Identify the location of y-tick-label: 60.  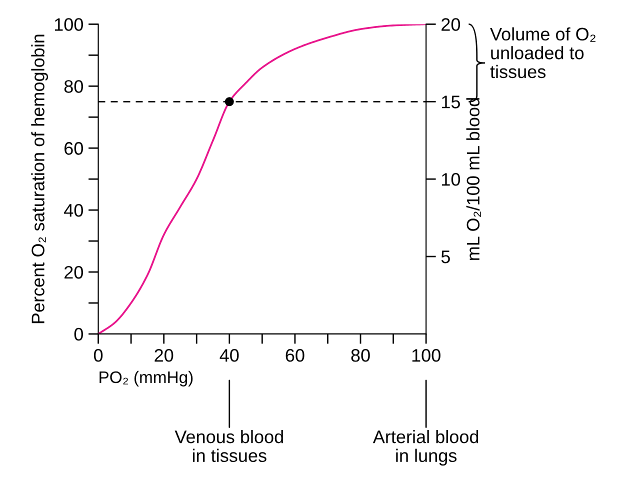
(73, 148).